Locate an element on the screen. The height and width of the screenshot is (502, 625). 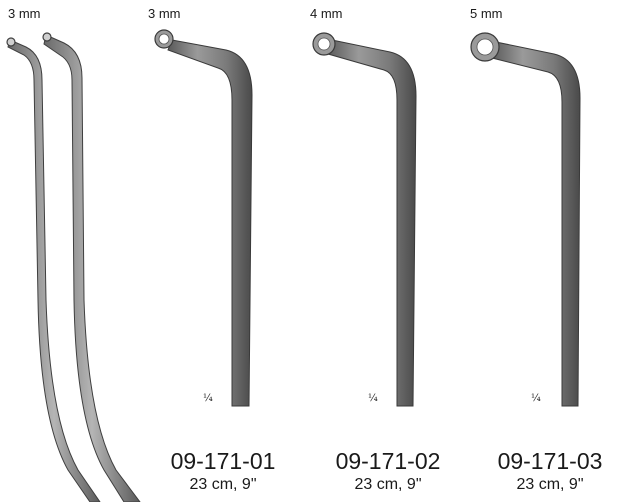
instrument-1-shaft is located at coordinates (210, 223).